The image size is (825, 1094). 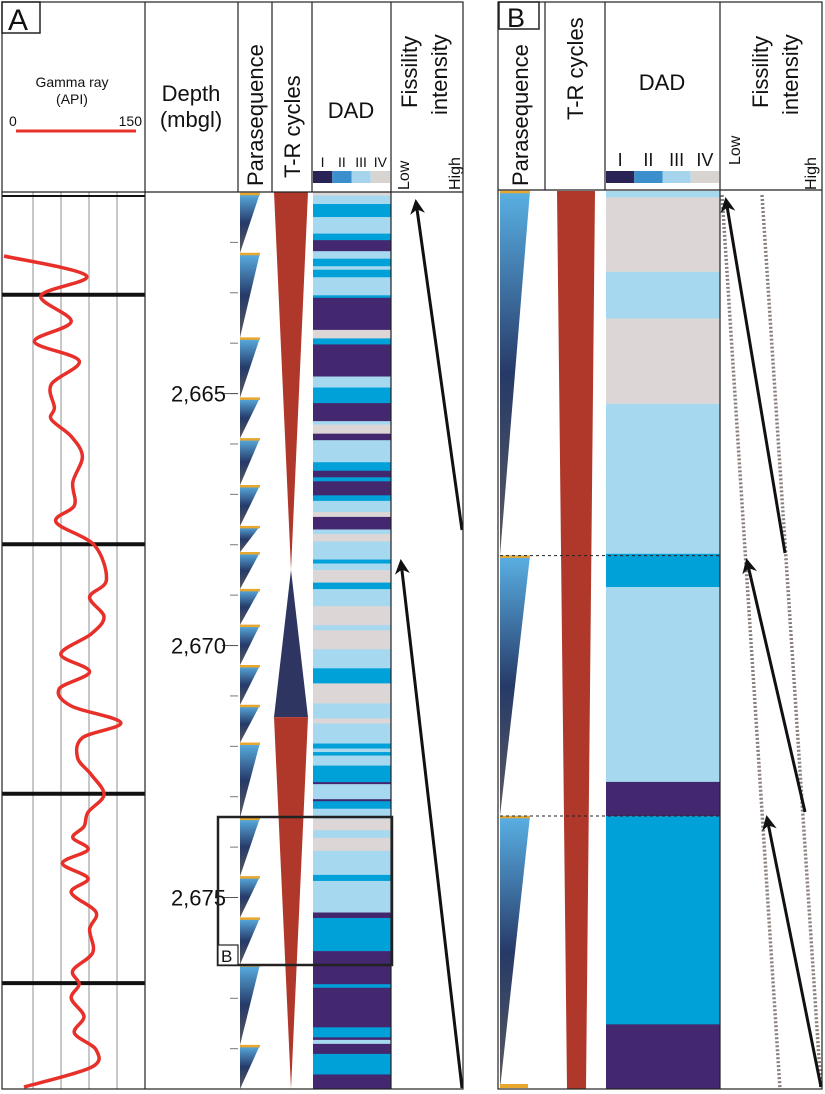 I want to click on low-label-b: Low, so click(x=735, y=150).